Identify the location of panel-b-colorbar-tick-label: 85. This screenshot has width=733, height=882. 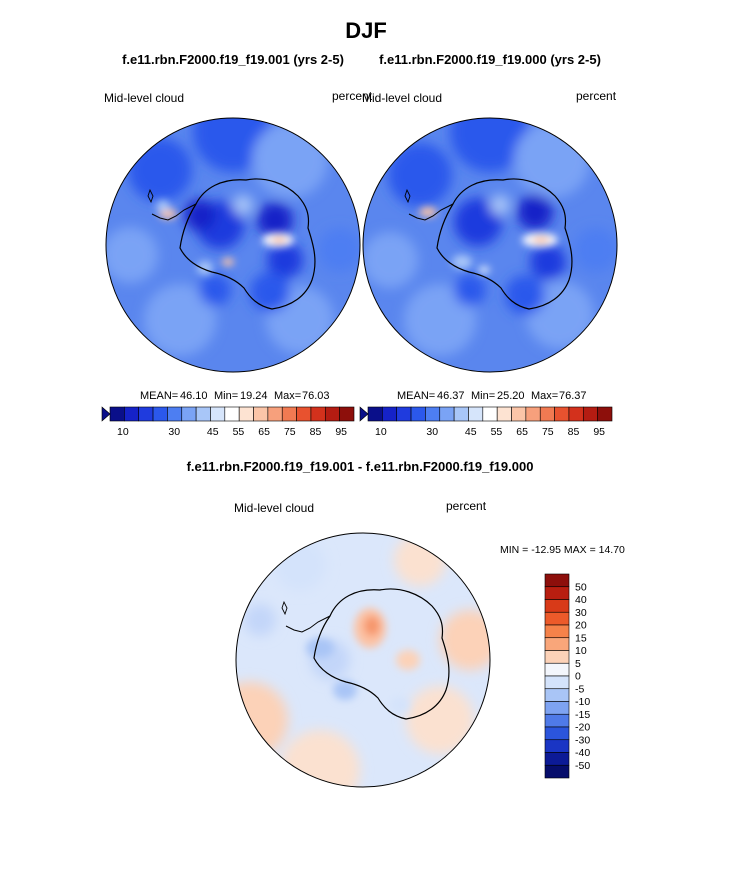
(574, 432).